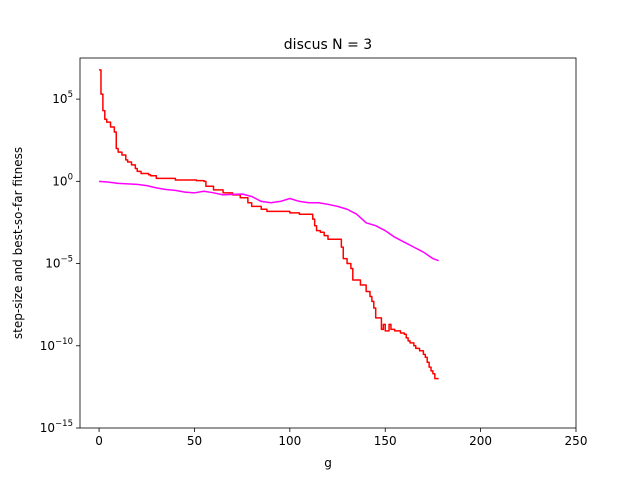 This screenshot has height=480, width=640. What do you see at coordinates (194, 441) in the screenshot?
I see `x-tick-label: 50` at bounding box center [194, 441].